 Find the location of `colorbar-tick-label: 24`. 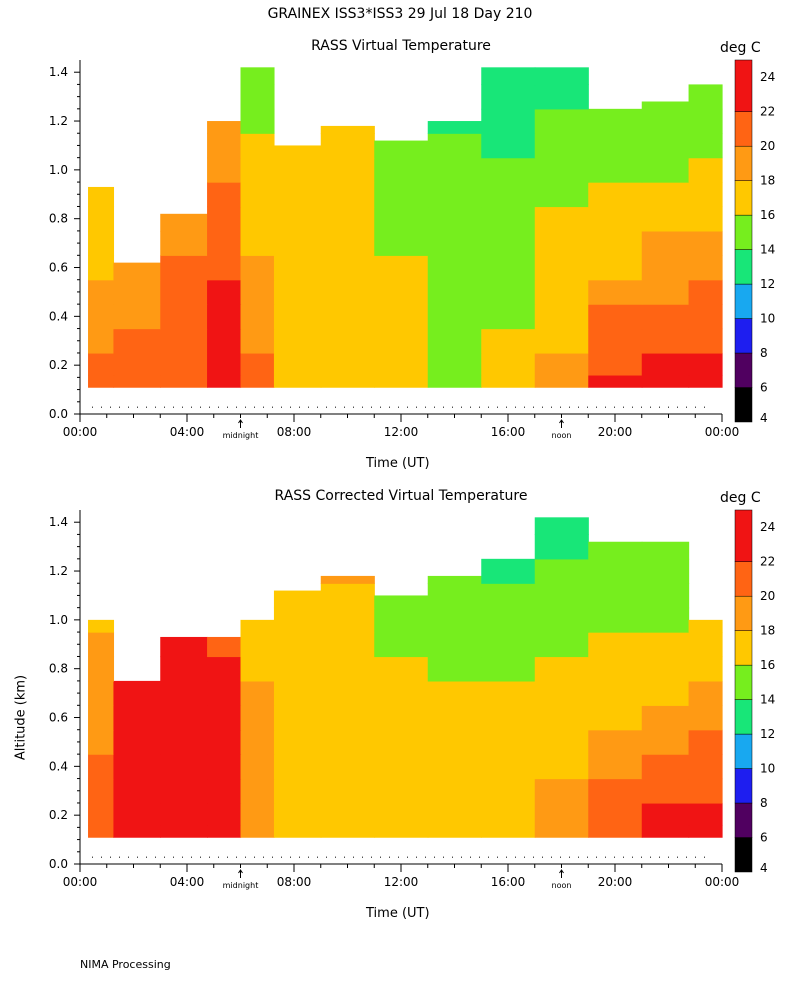

colorbar-tick-label: 24 is located at coordinates (767, 77).